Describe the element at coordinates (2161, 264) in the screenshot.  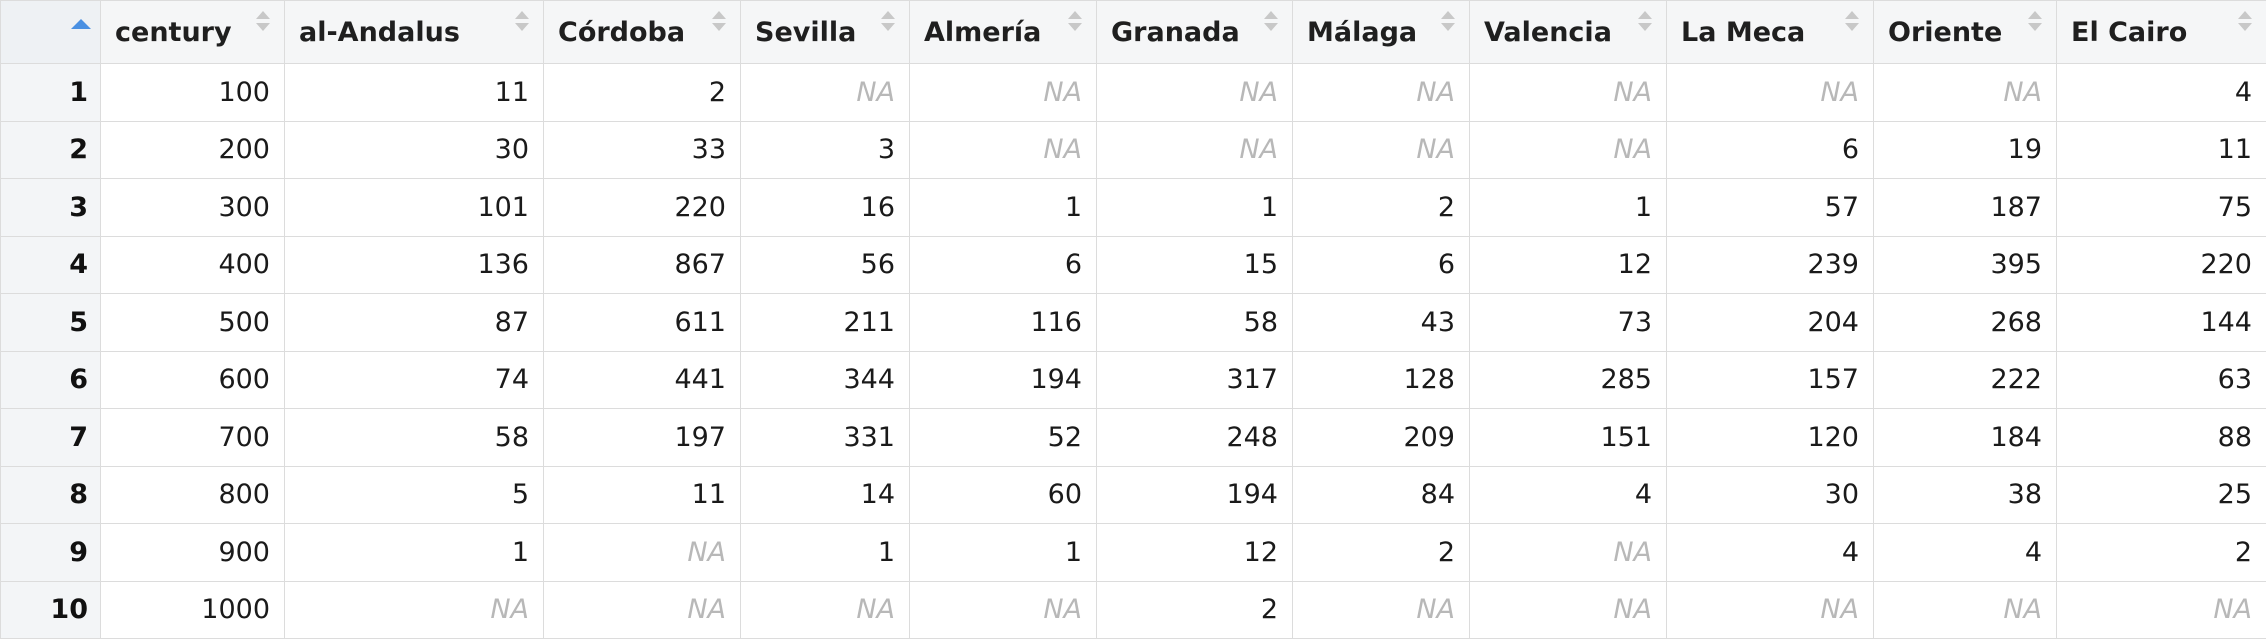
I see `cell-el-cairo: 220` at that location.